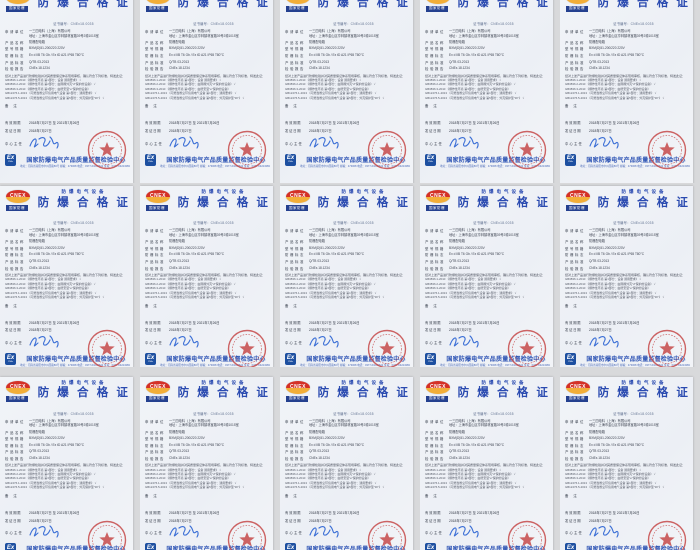 The image size is (700, 550). What do you see at coordinates (84, 390) in the screenshot?
I see `title-block: 防爆电气设备 防 爆 合 格 证` at bounding box center [84, 390].